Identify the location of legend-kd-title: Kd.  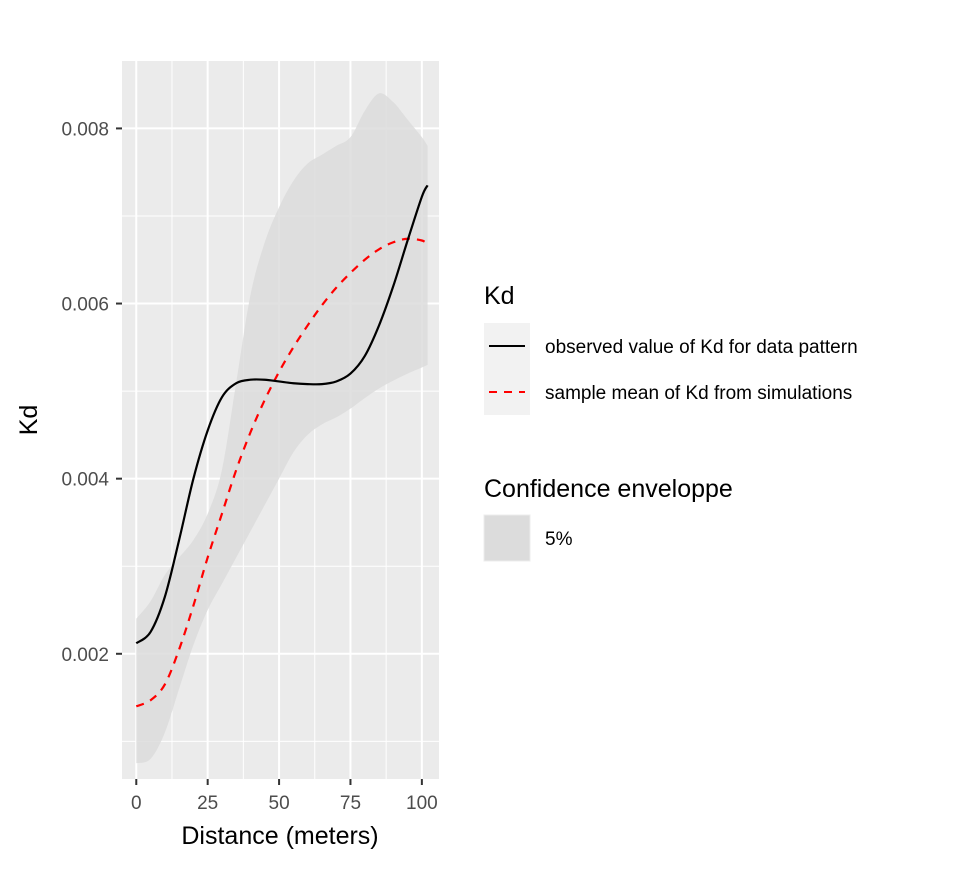
(499, 296).